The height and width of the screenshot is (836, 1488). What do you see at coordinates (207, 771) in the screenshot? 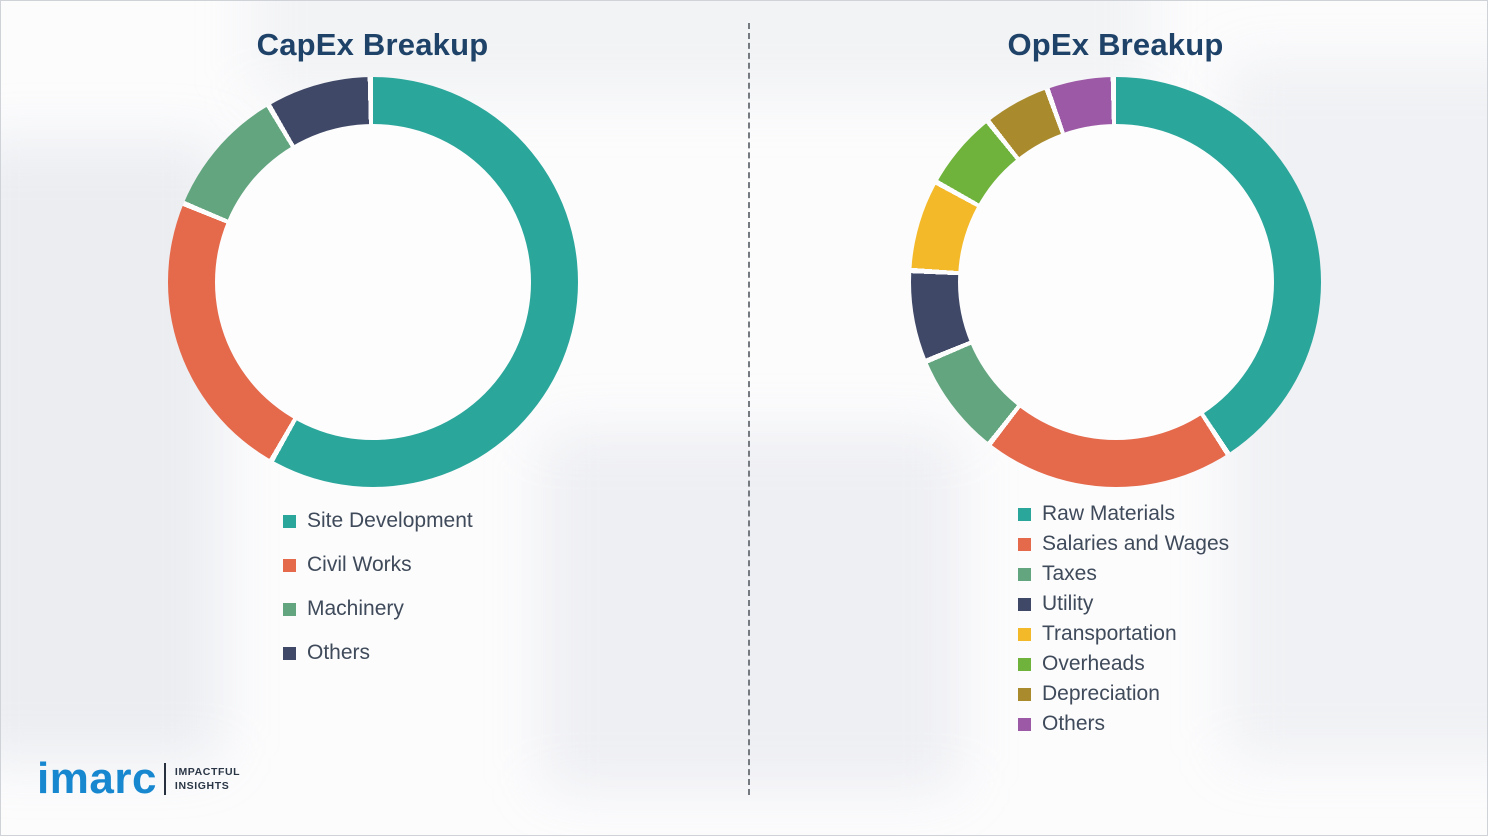
I see `logo-tagline-line1: IMPACTFUL` at bounding box center [207, 771].